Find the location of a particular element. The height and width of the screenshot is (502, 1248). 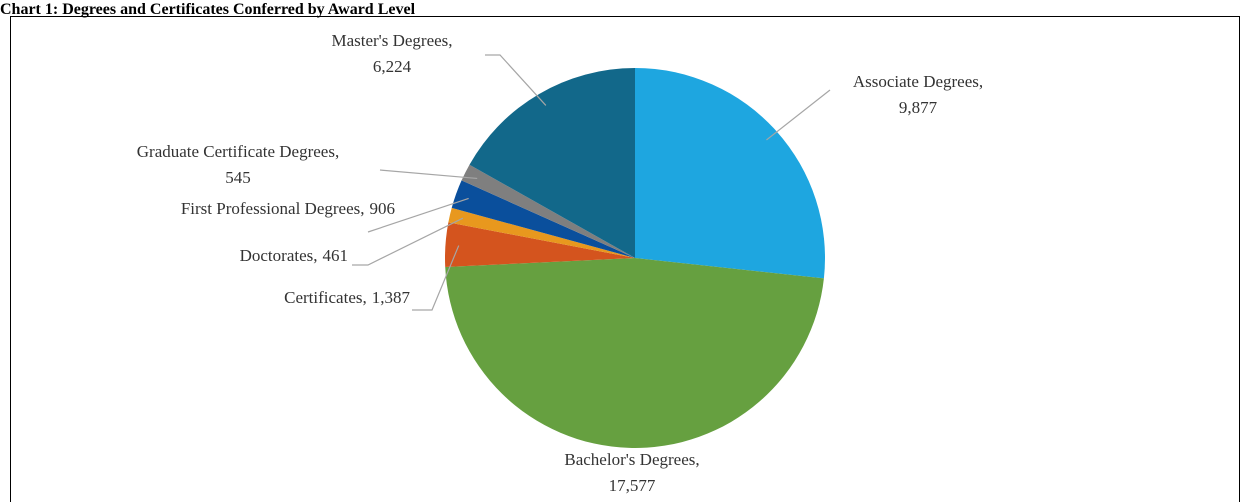

data-label: First Professional Degrees, 906 is located at coordinates (288, 208).